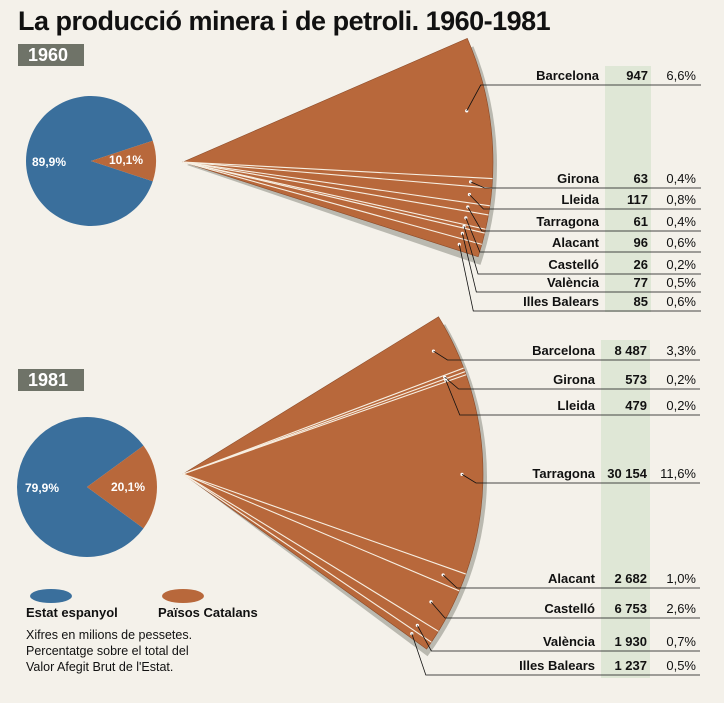  I want to click on pie-label-paisos: 10,1%, so click(126, 160).